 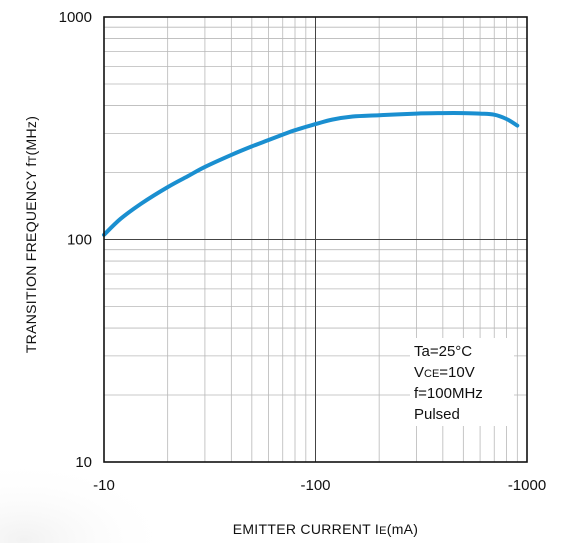 What do you see at coordinates (315, 485) in the screenshot?
I see `x-tick-label: -100` at bounding box center [315, 485].